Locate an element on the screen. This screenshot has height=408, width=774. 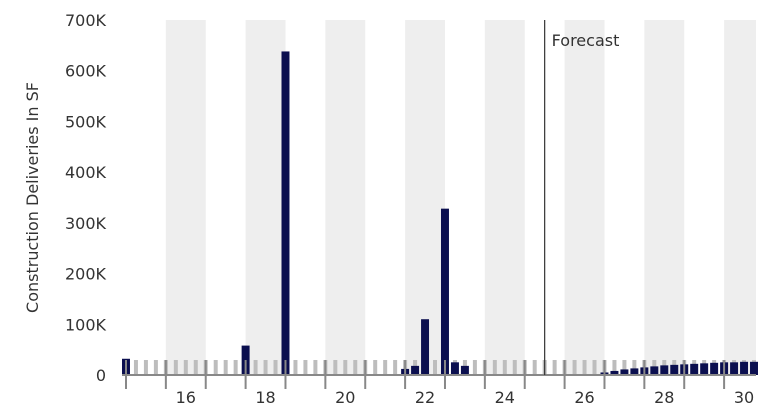
forecast-marker: Forecast is located at coordinates (582, 197).